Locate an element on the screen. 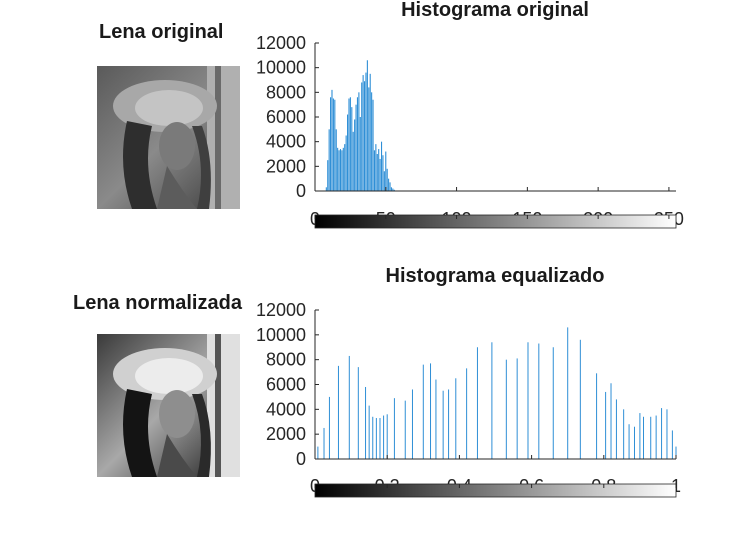  lena-original-image is located at coordinates (168, 137).